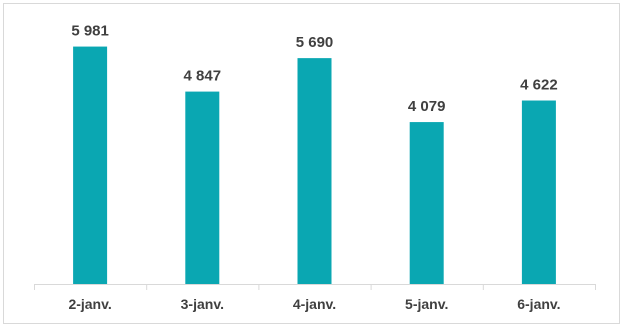  I want to click on data-label: 4 847, so click(203, 76).